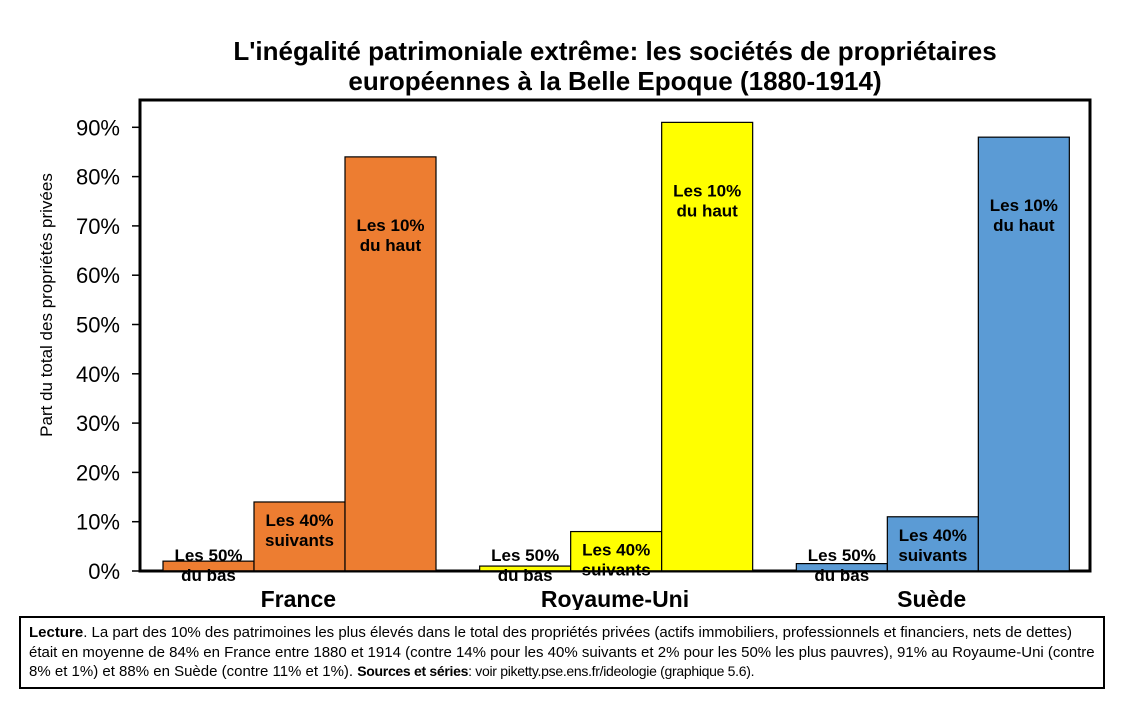 This screenshot has height=707, width=1132. What do you see at coordinates (98, 275) in the screenshot?
I see `y-tick-label: 60%` at bounding box center [98, 275].